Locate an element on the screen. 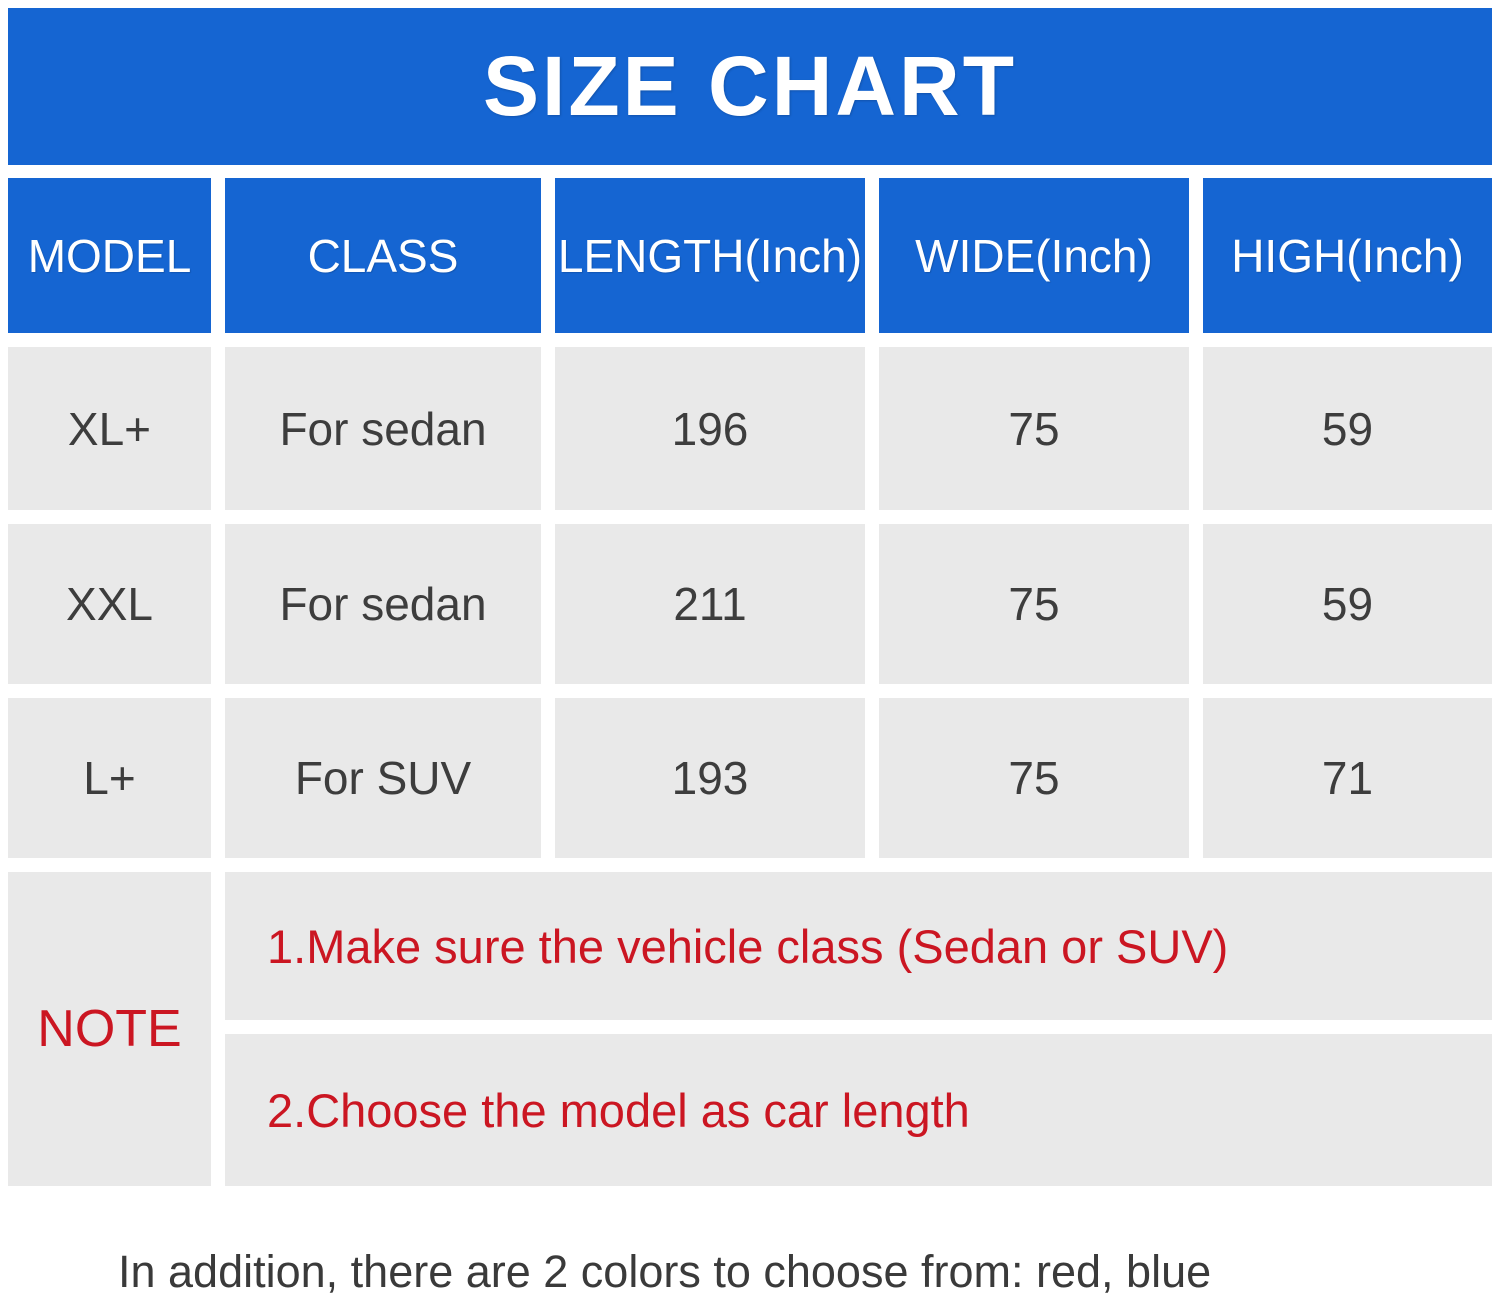  column-header-length: LENGTH(Inch) is located at coordinates (710, 255).